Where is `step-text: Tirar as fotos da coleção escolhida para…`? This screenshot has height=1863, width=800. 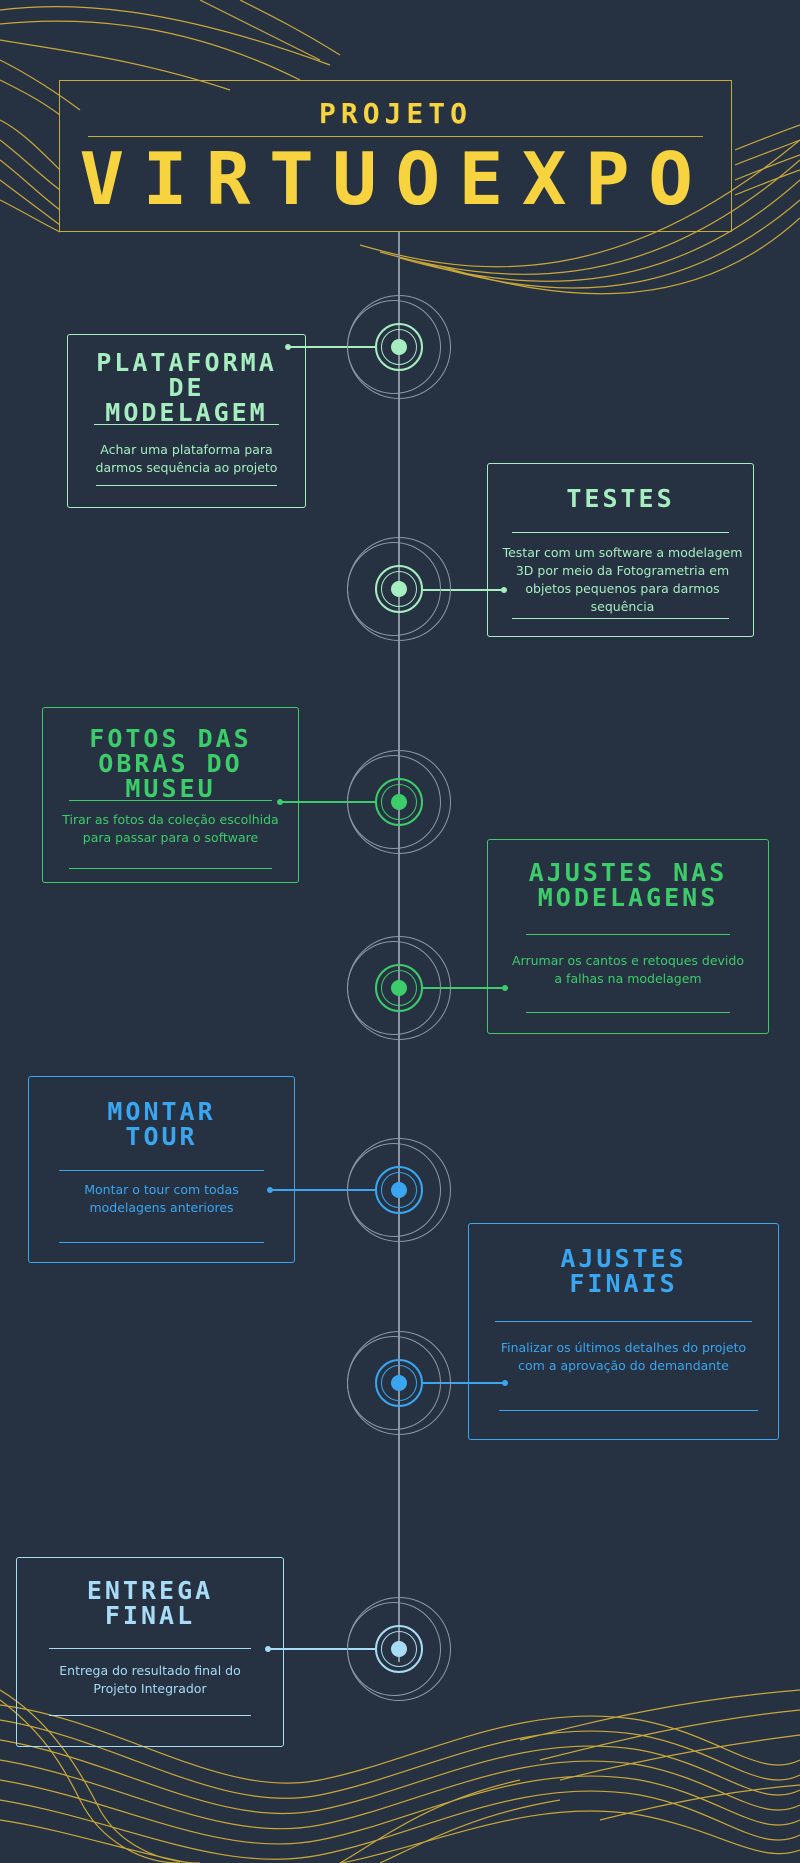 step-text: Tirar as fotos da coleção escolhida para… is located at coordinates (170, 828).